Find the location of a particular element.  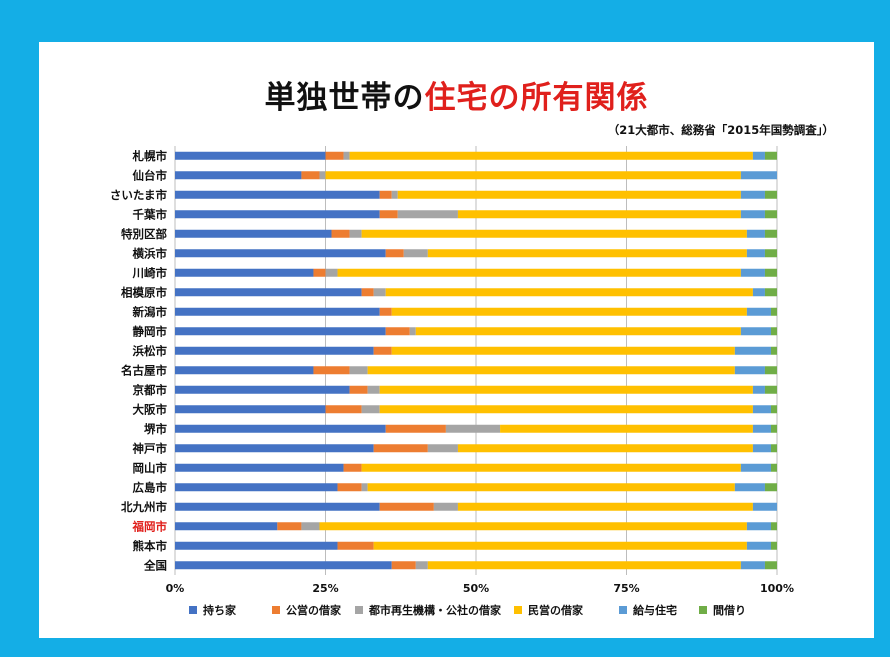

chart-subtitle: （21大都市、総務省「2015年国勢調査」） is located at coordinates (720, 130).